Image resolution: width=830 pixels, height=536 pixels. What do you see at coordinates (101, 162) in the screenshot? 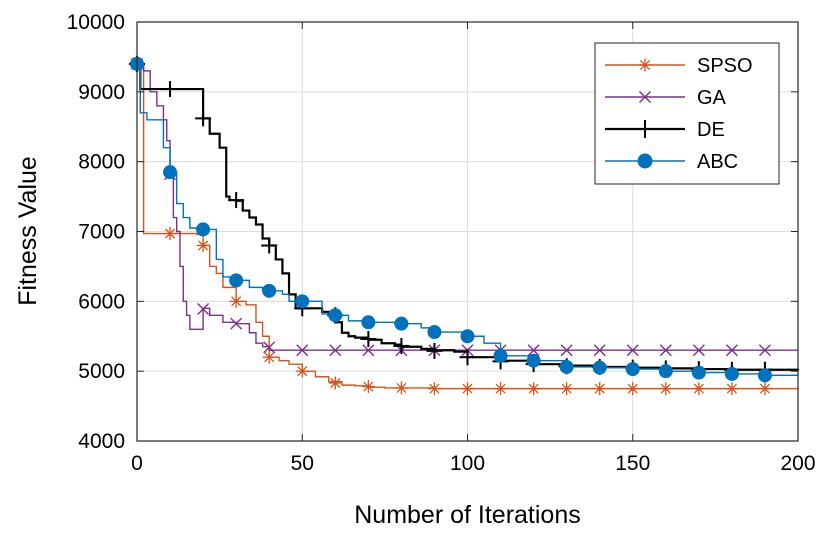
I see `y-tick-label: 8000` at bounding box center [101, 162].